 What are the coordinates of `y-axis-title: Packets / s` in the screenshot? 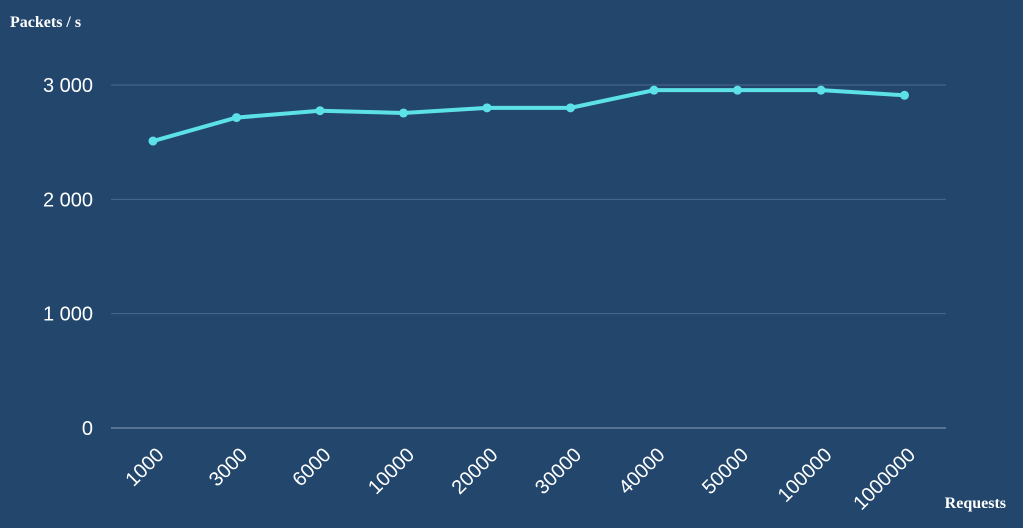 It's located at (45, 22).